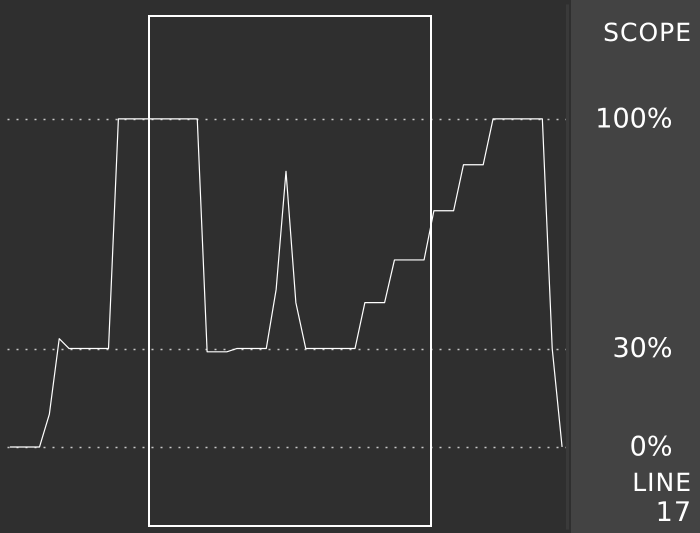  What do you see at coordinates (651, 446) in the screenshot?
I see `y-tick-label: 0%` at bounding box center [651, 446].